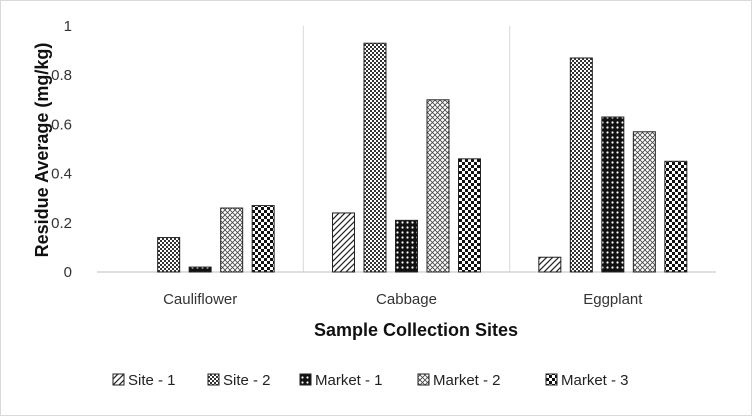 The width and height of the screenshot is (752, 416). I want to click on y-ticks-layer: 0 0.2 0.4 0.6 0.8 1, so click(61, 149).